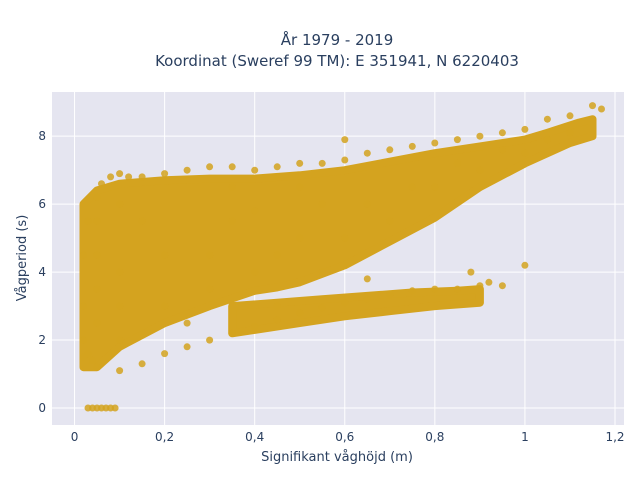 Image resolution: width=640 pixels, height=480 pixels. I want to click on scatter-lower-branch, so click(356, 311).